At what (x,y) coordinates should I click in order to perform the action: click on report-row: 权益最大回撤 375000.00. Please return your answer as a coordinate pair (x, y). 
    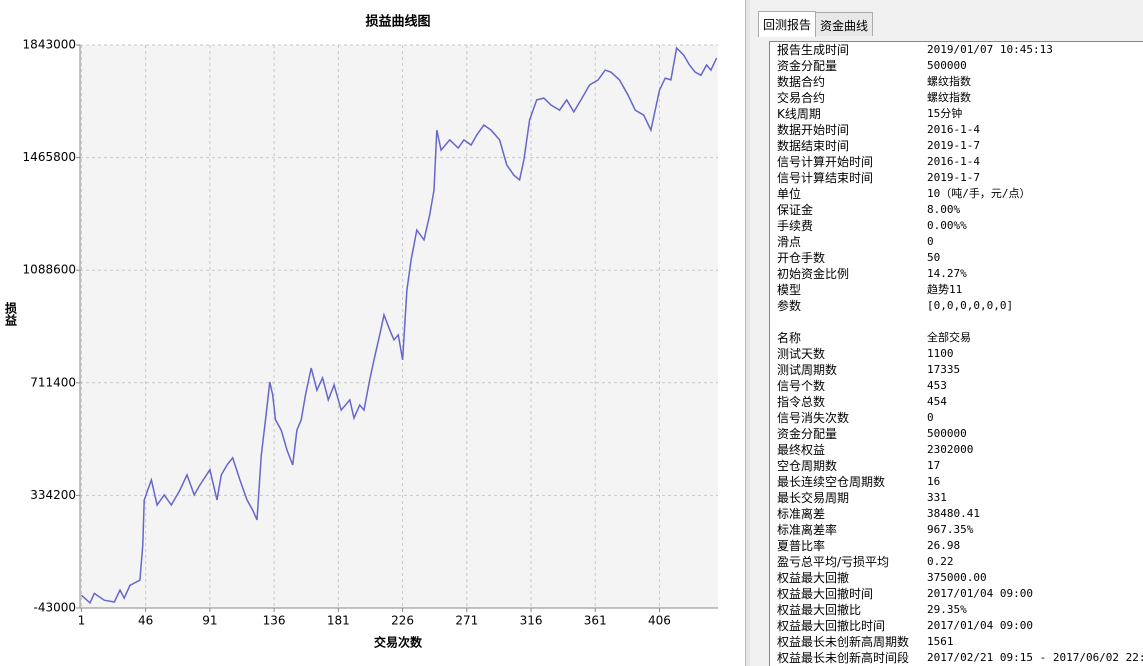
    Looking at the image, I should click on (956, 578).